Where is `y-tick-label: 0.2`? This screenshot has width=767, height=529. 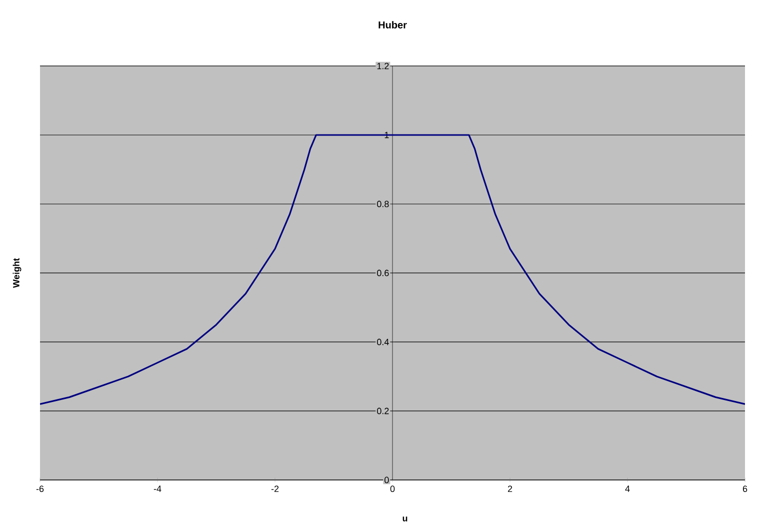 y-tick-label: 0.2 is located at coordinates (383, 411).